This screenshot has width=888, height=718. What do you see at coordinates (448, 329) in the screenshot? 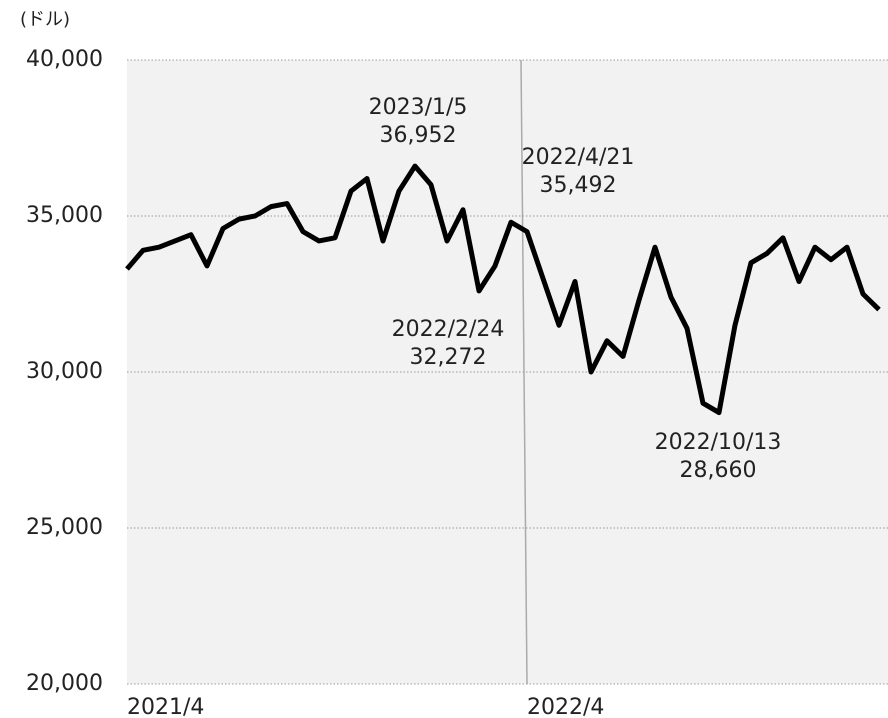
I see `annotation: 2022/2/24` at bounding box center [448, 329].